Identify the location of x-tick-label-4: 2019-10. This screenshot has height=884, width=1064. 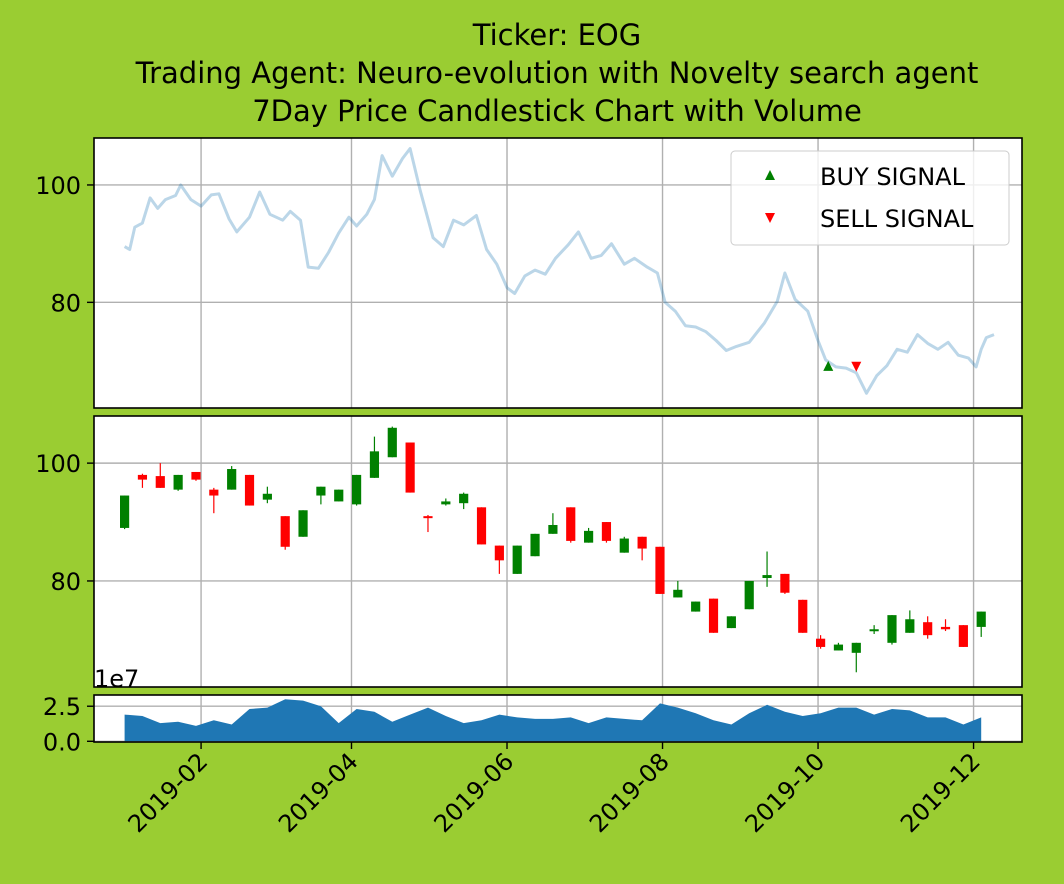
(785, 792).